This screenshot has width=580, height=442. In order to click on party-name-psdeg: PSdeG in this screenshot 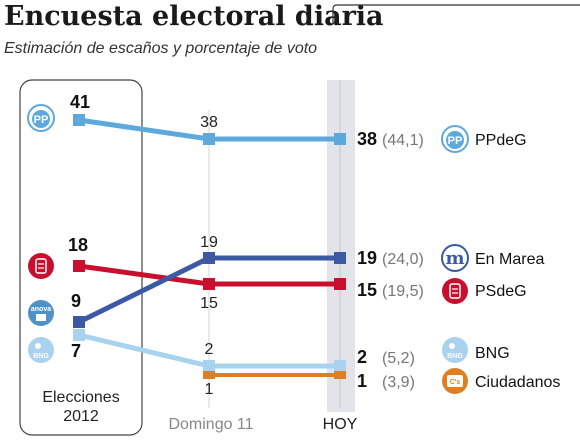, I will do `click(501, 291)`.